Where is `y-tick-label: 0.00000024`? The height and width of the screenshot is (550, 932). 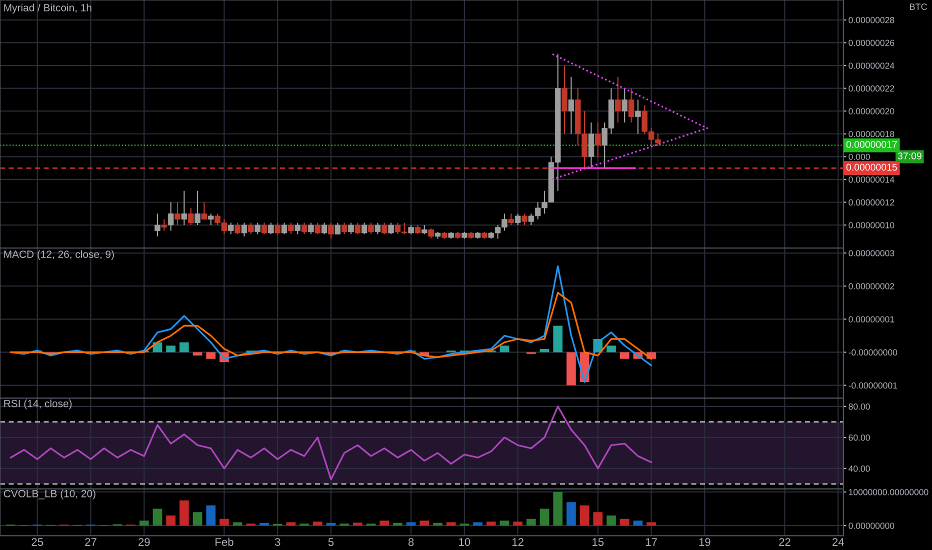 y-tick-label: 0.00000024 is located at coordinates (871, 65).